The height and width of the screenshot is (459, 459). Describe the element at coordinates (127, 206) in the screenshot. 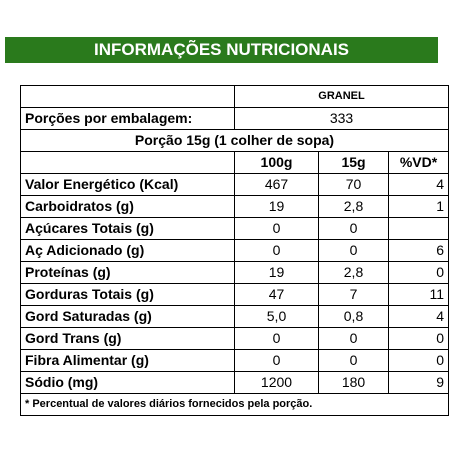

I see `nutrient-label: Carboidratos (g)` at that location.